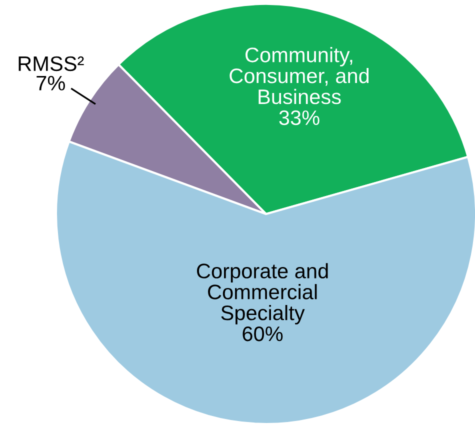  Describe the element at coordinates (299, 118) in the screenshot. I see `data-label: 33%` at that location.